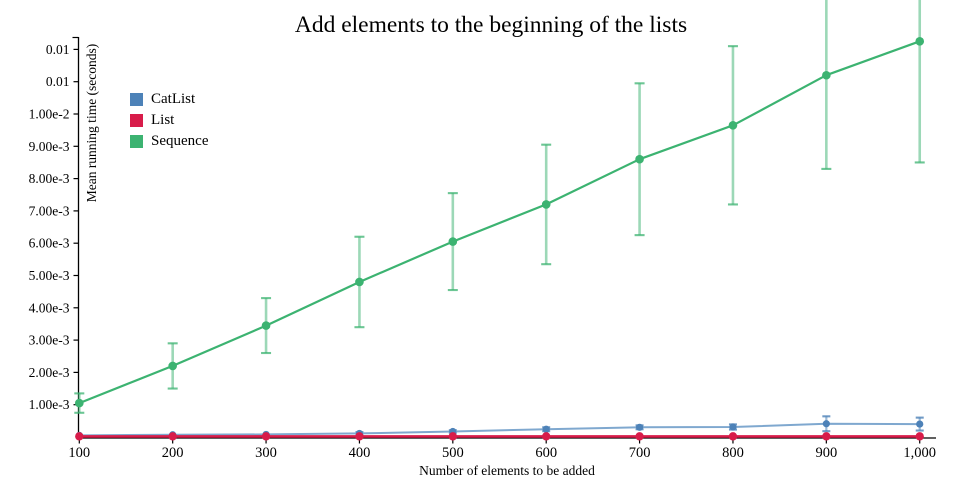 The height and width of the screenshot is (500, 960). Describe the element at coordinates (49, 178) in the screenshot. I see `y-tick-label: 8.00e-3` at that location.